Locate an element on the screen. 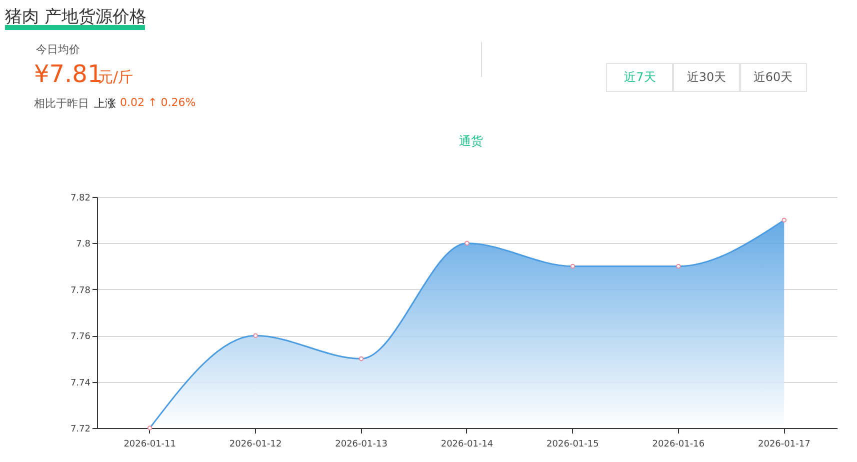  y-tick-label: 7.8 is located at coordinates (83, 245).